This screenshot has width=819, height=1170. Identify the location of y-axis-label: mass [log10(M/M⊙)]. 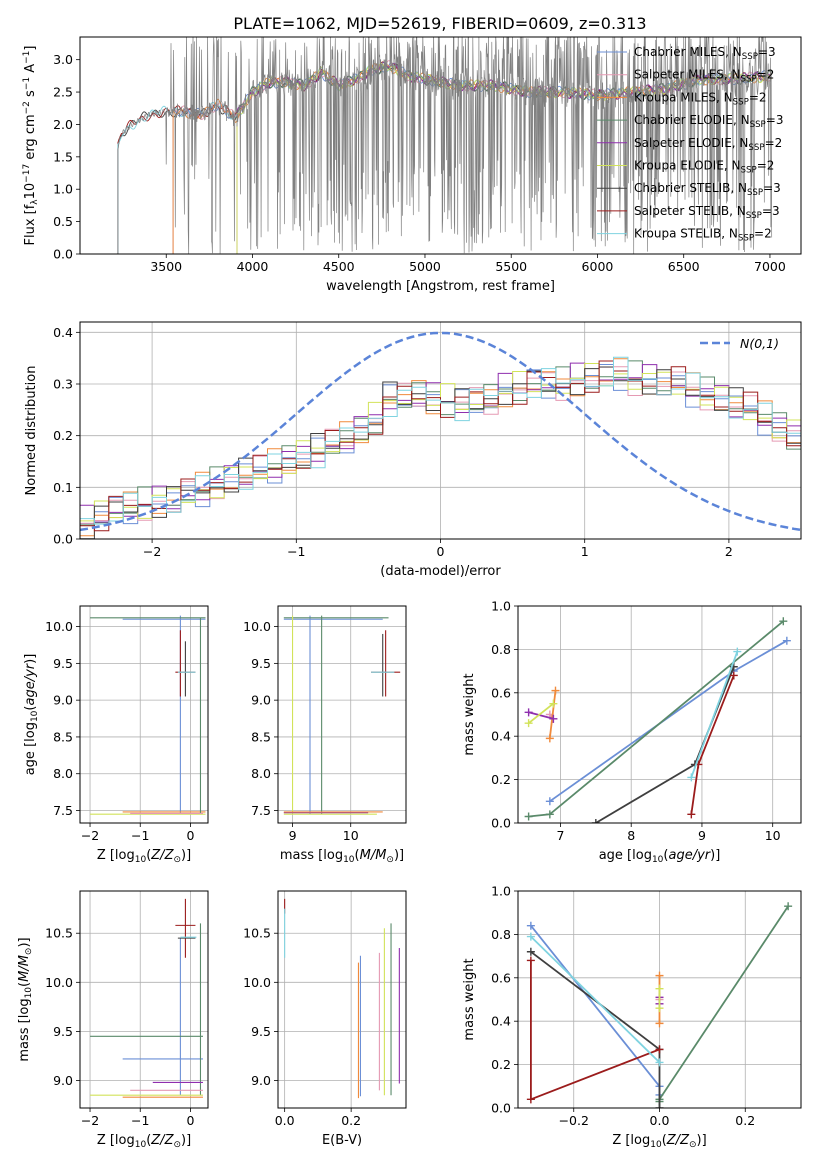
(25, 999).